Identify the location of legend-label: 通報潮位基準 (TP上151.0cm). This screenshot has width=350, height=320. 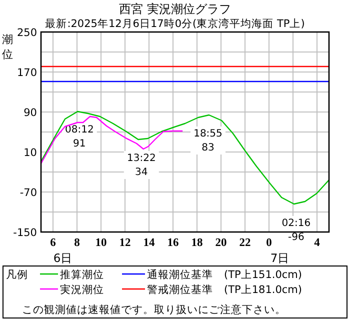
(224, 274).